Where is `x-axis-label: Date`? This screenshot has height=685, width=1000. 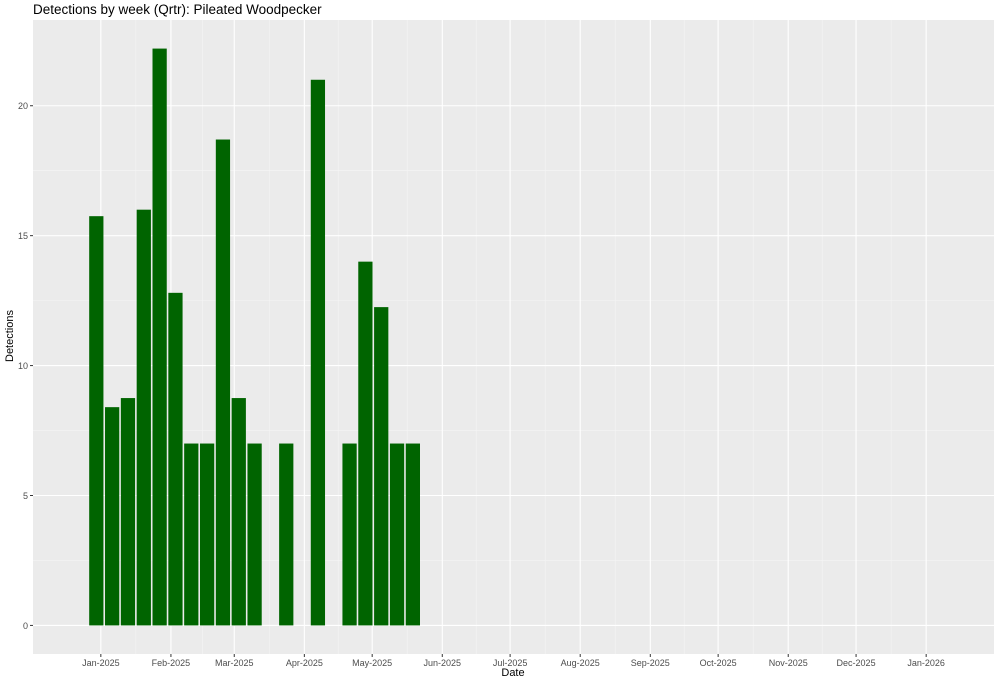 x-axis-label: Date is located at coordinates (513, 673).